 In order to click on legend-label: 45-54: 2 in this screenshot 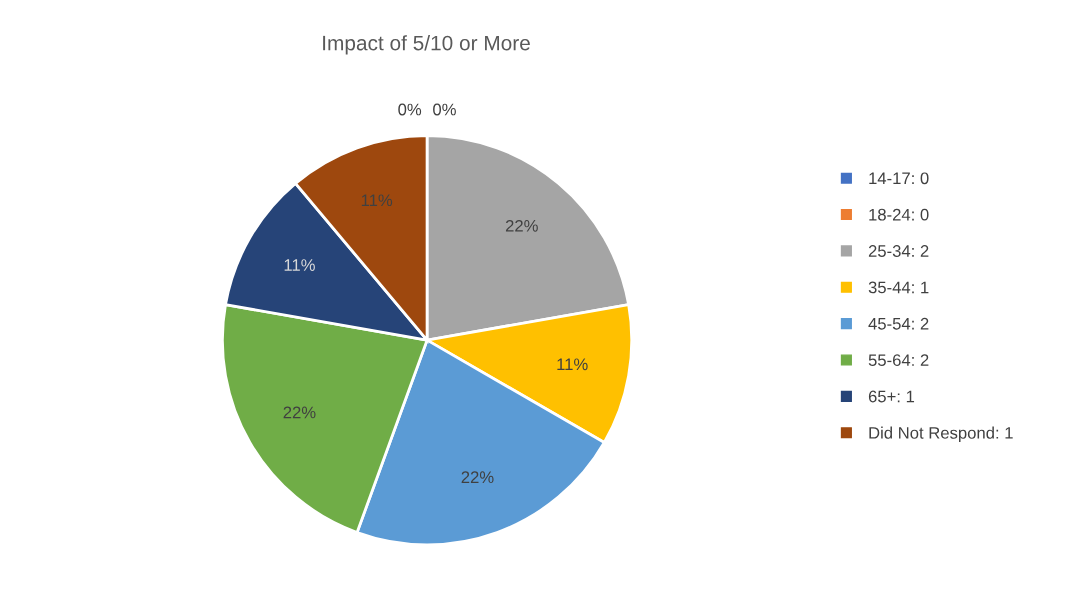, I will do `click(898, 323)`.